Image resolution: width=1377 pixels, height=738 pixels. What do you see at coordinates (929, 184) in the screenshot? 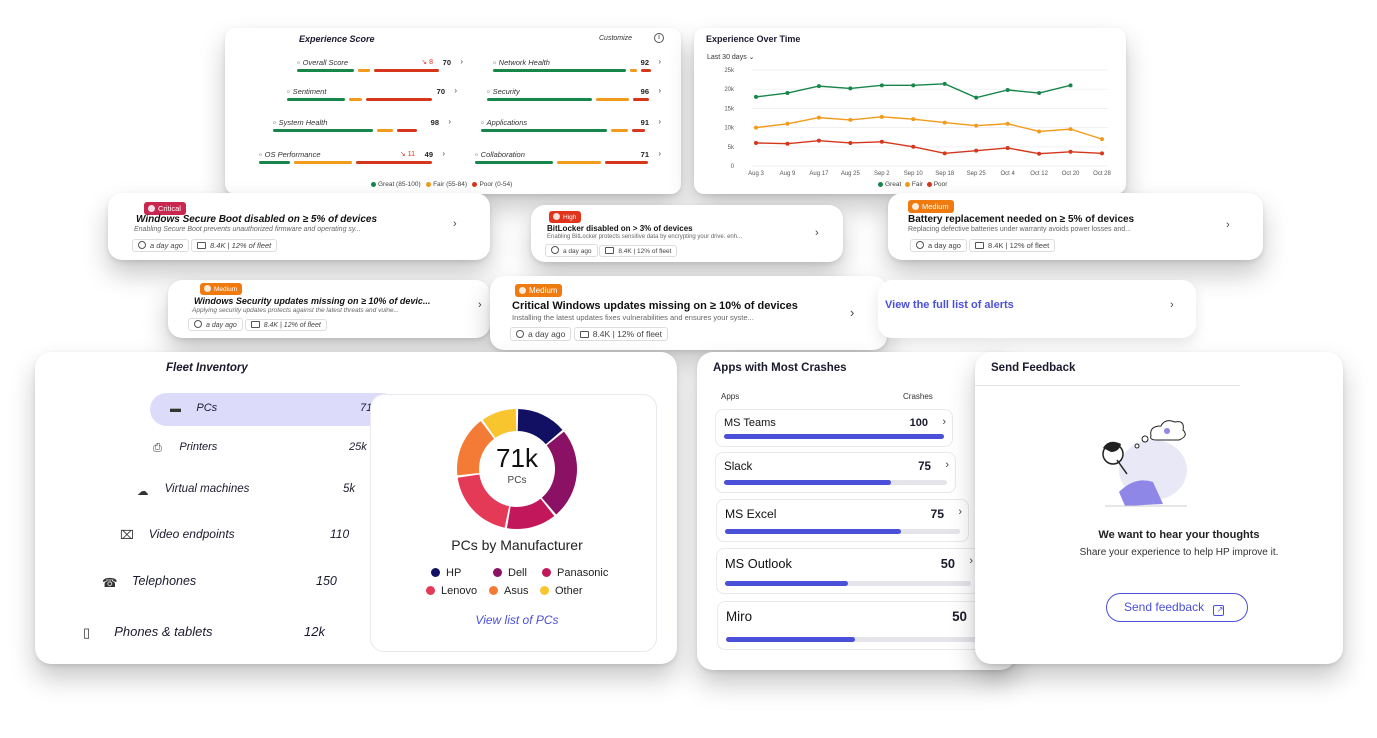
I see `poor-dot` at bounding box center [929, 184].